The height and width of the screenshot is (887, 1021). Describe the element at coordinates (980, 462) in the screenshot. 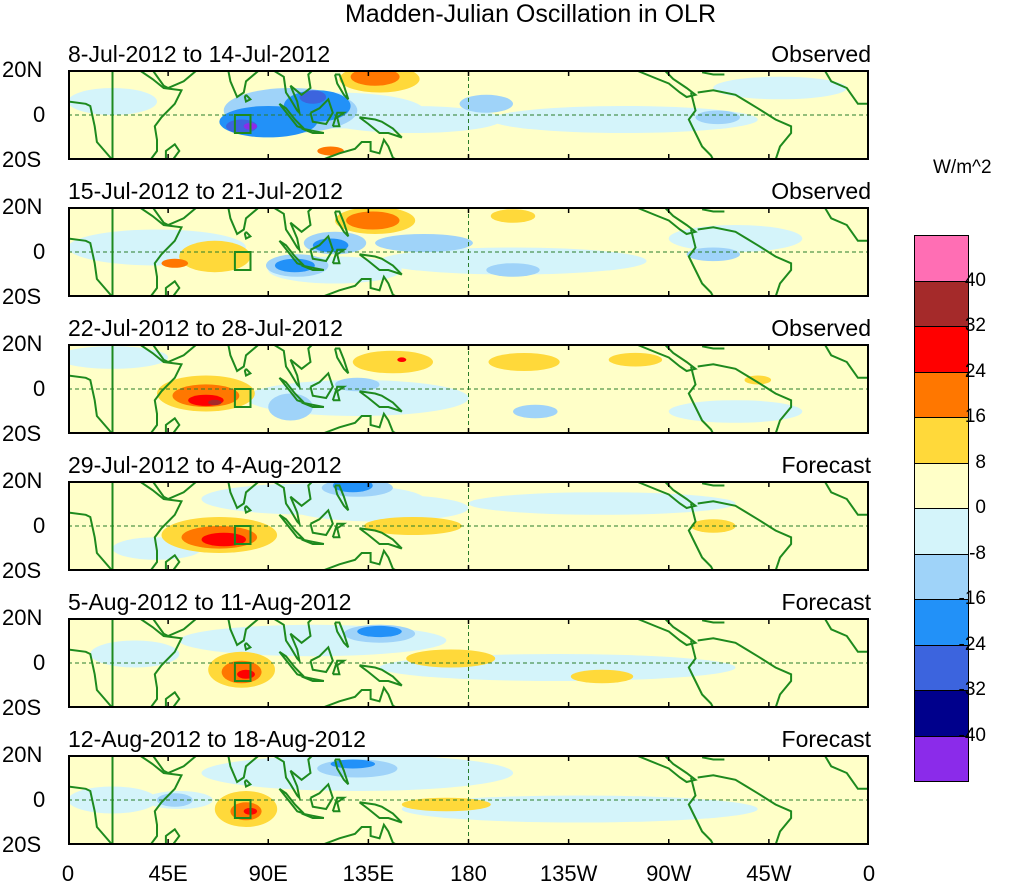

I see `colorbar-level-label: 8` at that location.